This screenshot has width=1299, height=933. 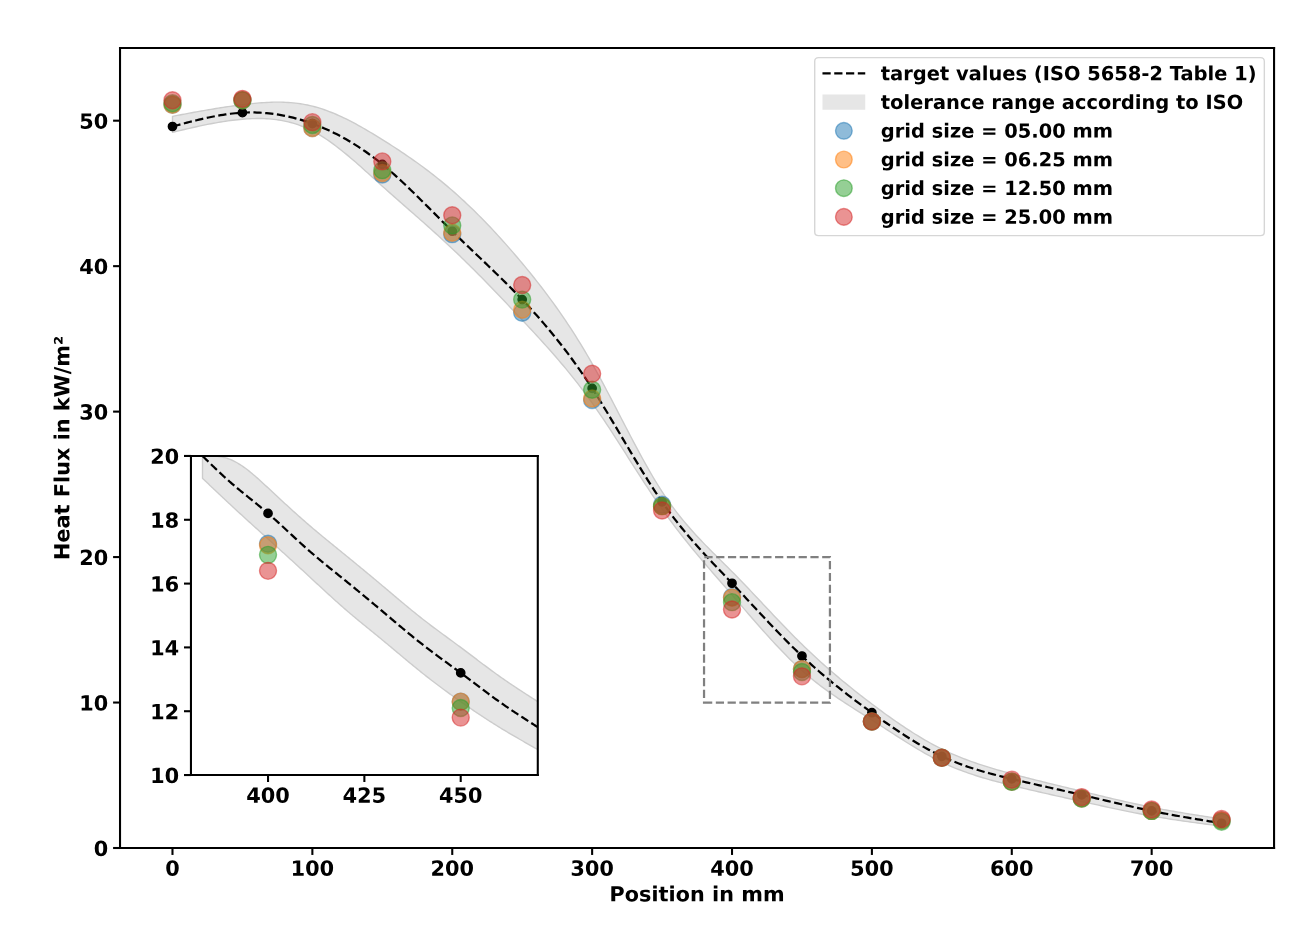 What do you see at coordinates (996, 190) in the screenshot?
I see `legend-label: grid size = 12.50 mm` at bounding box center [996, 190].